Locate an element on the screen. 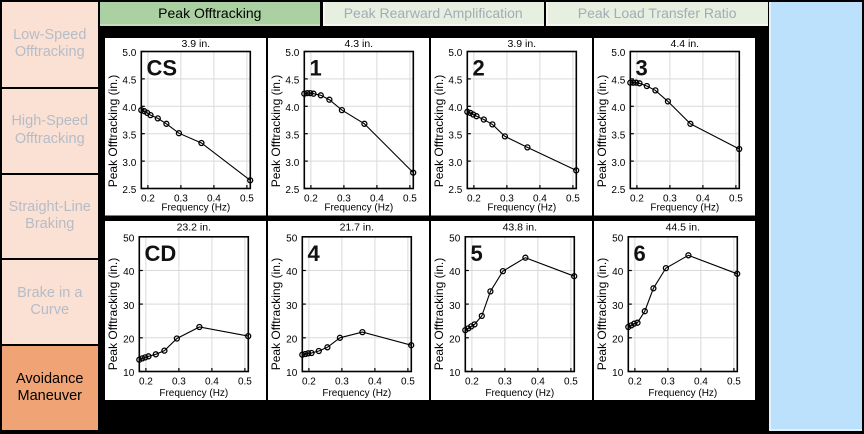 The width and height of the screenshot is (864, 434). svg-text: 1 is located at coordinates (316, 68).